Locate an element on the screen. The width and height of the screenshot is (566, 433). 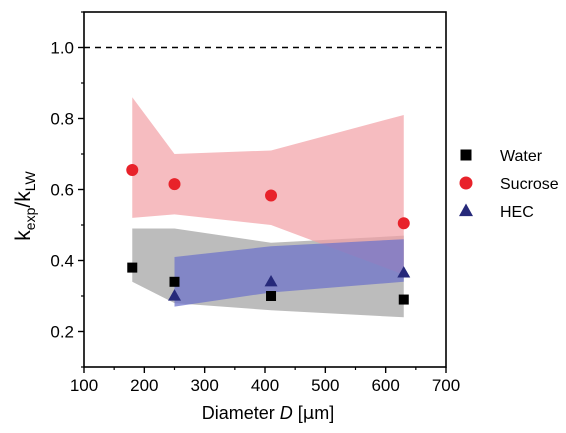
legend: Water Sucrose HEC is located at coordinates (509, 184).